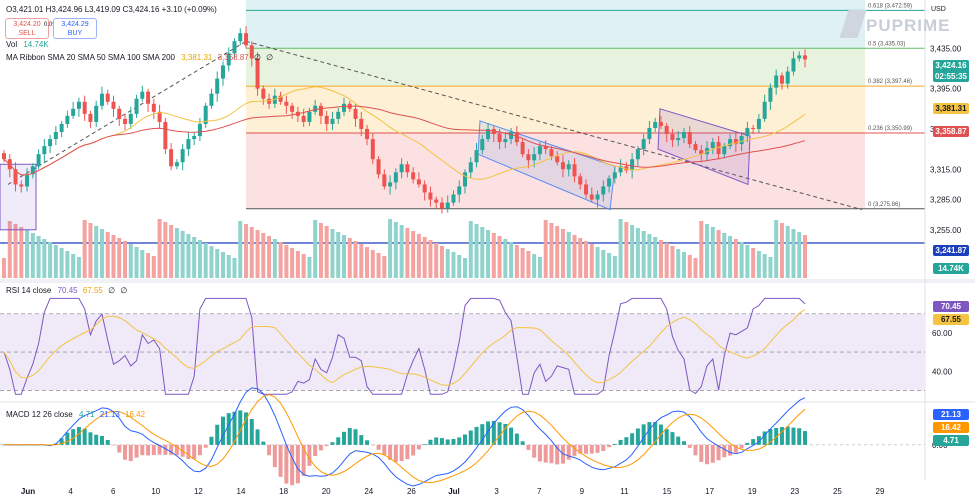  What do you see at coordinates (951, 440) in the screenshot?
I see `hist-tag: 4.71` at bounding box center [951, 440].